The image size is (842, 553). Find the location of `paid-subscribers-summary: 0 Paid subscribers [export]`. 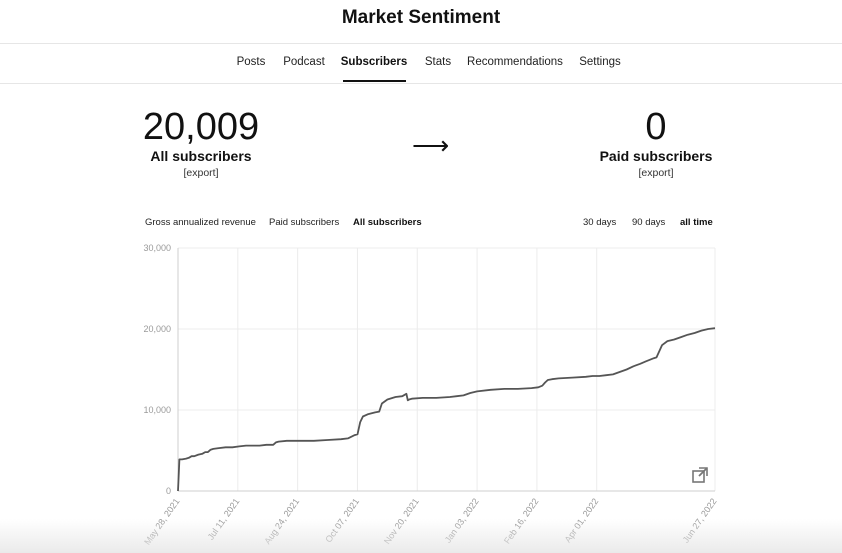

paid-subscribers-summary: 0 Paid subscribers [export] is located at coordinates (656, 144).